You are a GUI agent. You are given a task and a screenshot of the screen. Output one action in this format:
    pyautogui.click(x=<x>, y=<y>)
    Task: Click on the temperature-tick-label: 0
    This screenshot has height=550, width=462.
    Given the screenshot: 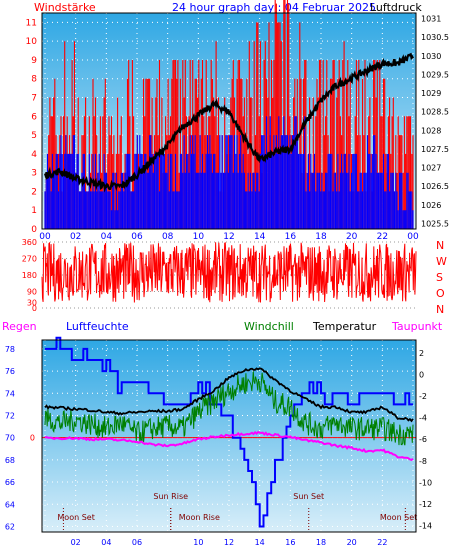 What is the action you would take?
    pyautogui.click(x=421, y=375)
    